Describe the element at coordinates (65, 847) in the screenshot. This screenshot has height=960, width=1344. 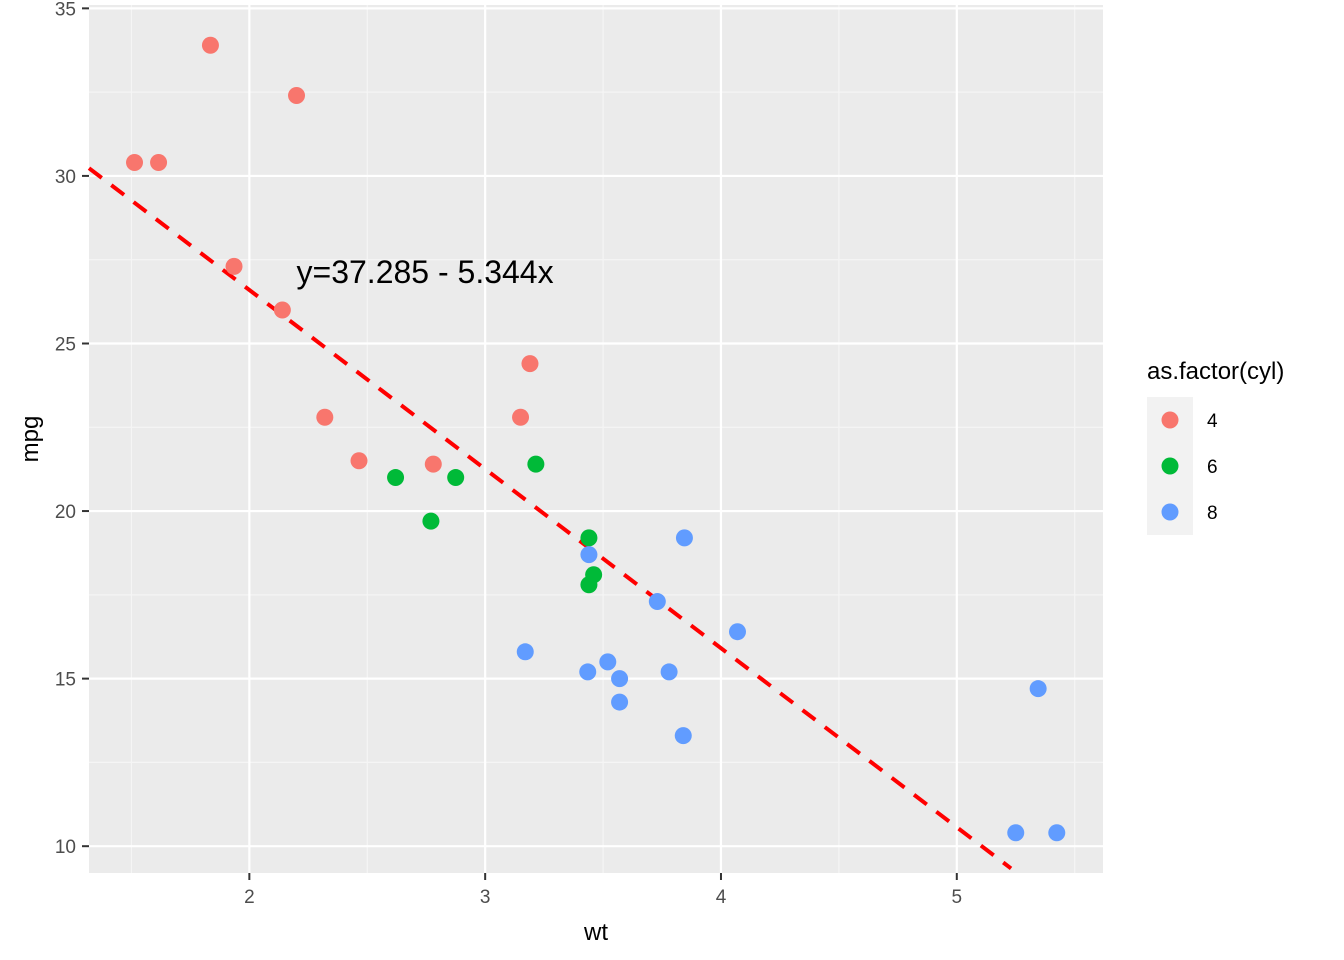
I see `y-tick-label: 10` at that location.